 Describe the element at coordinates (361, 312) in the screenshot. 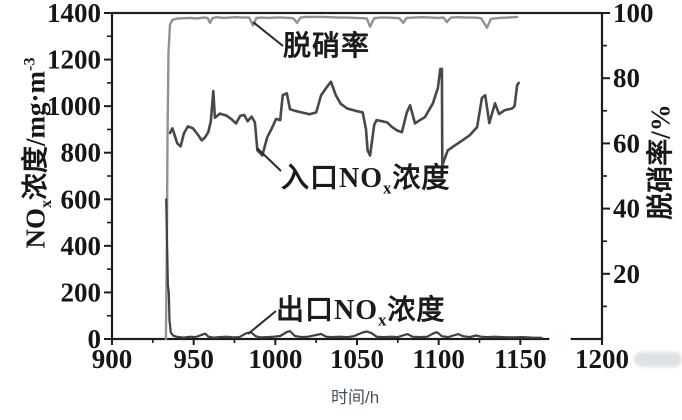

I see `annotation-outlet-nox: 出口NOx浓度` at that location.